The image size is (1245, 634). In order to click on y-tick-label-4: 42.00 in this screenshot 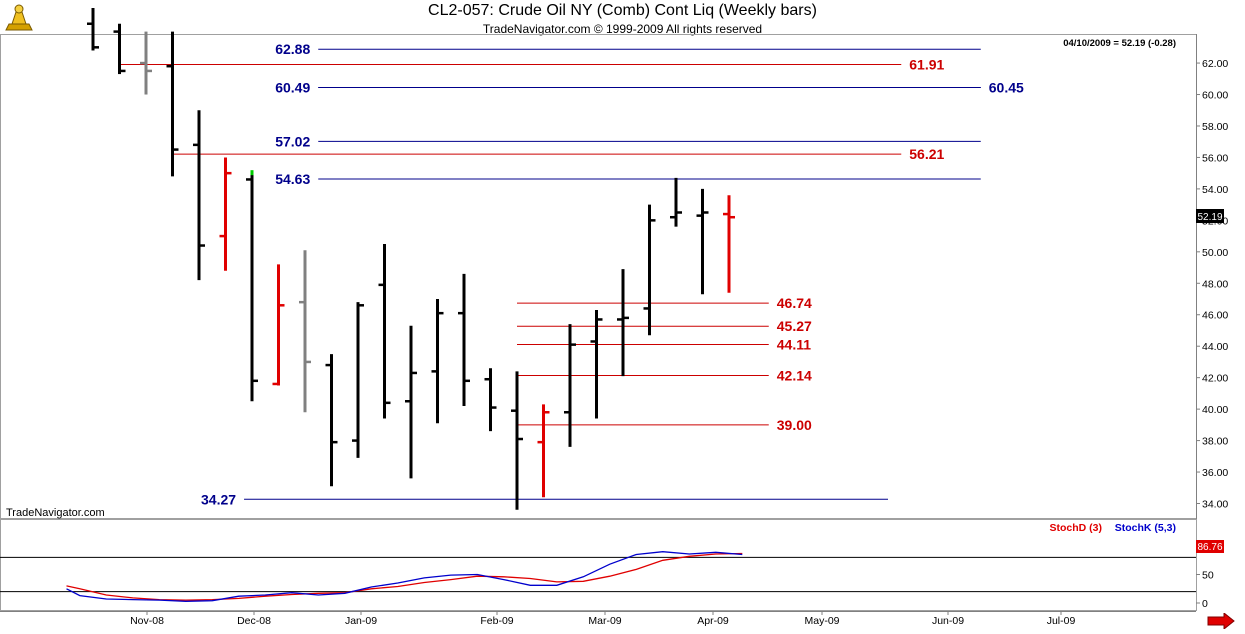, I will do `click(1215, 379)`.